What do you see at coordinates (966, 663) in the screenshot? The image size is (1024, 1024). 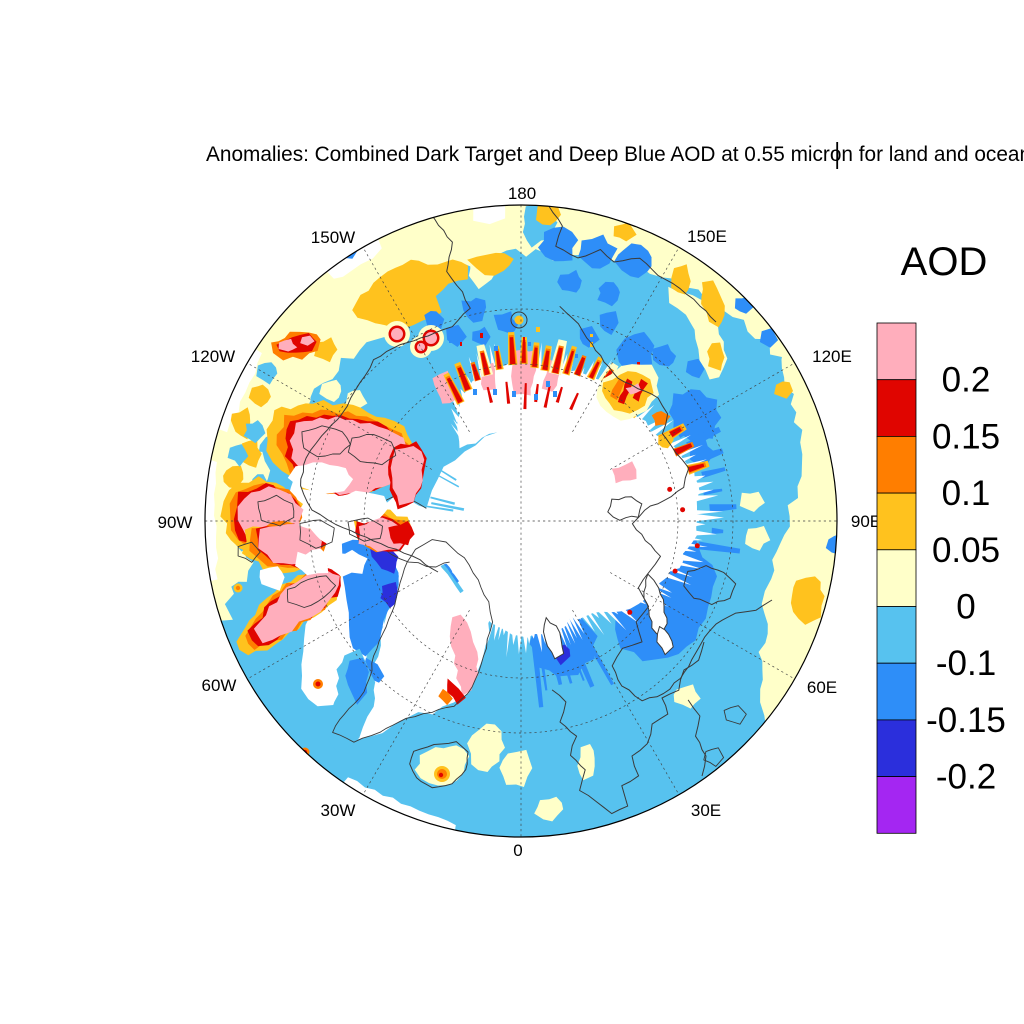 I see `svg-text: -0.1` at bounding box center [966, 663].